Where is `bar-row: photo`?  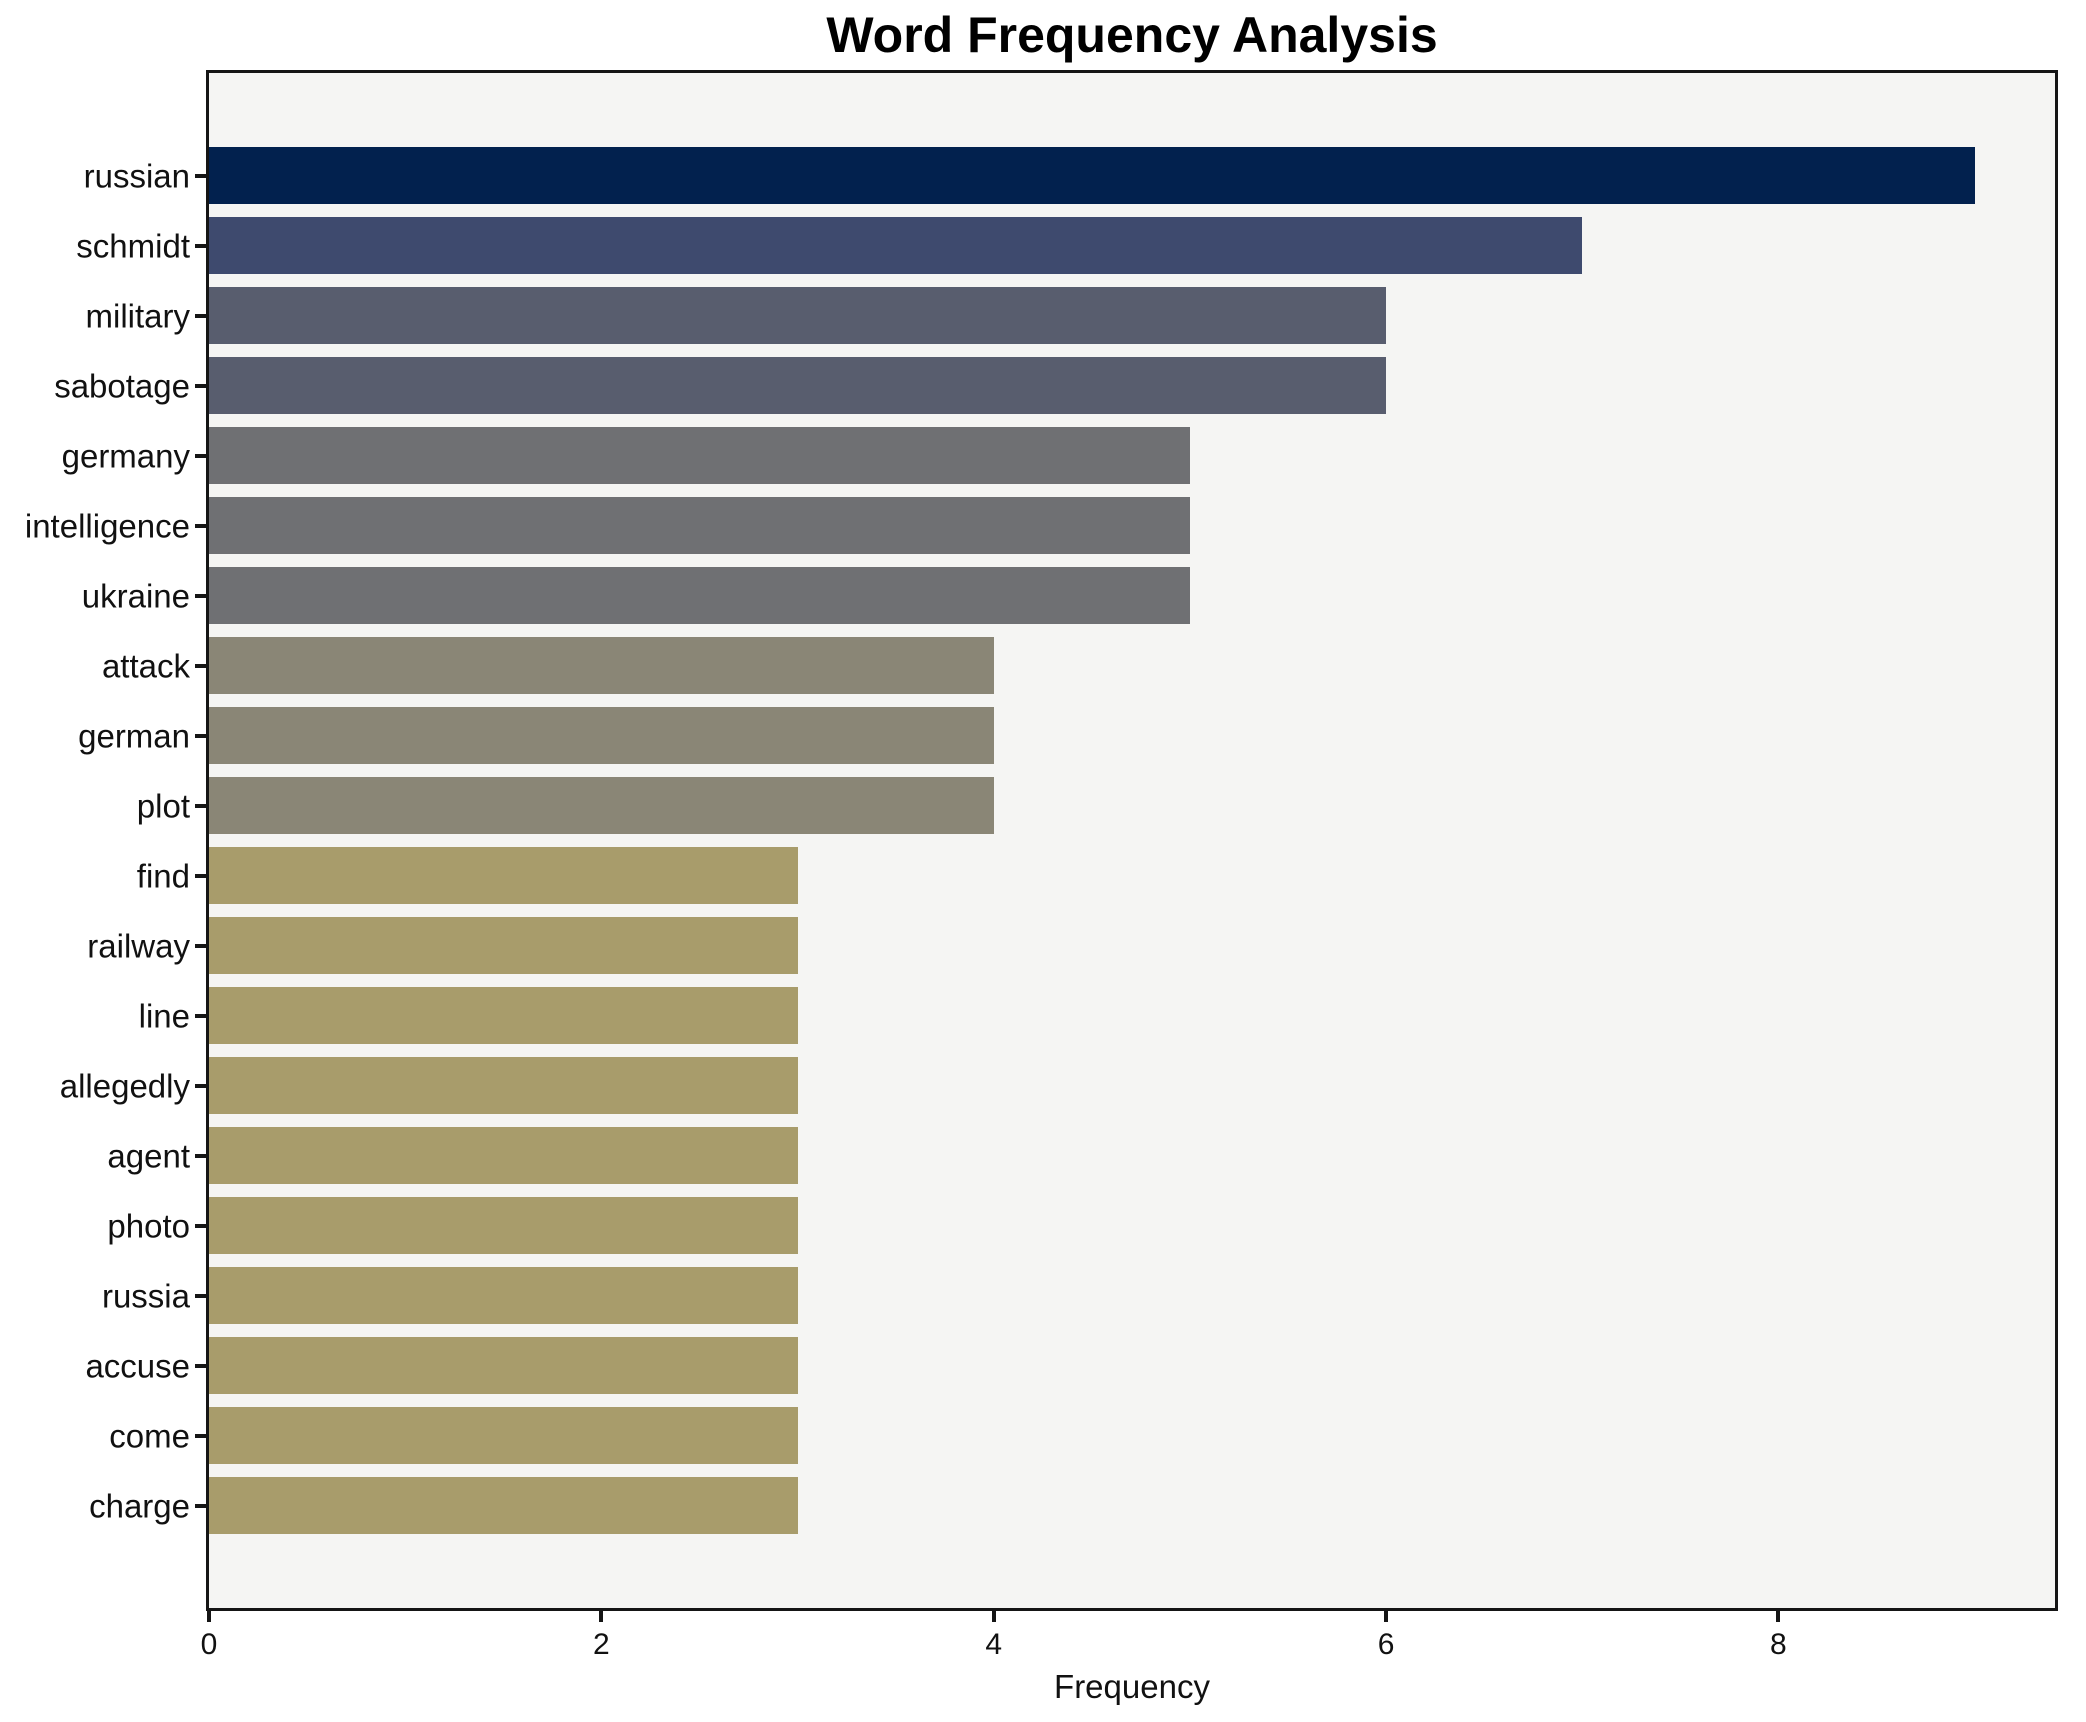
bar-row: photo is located at coordinates (1081, 1226).